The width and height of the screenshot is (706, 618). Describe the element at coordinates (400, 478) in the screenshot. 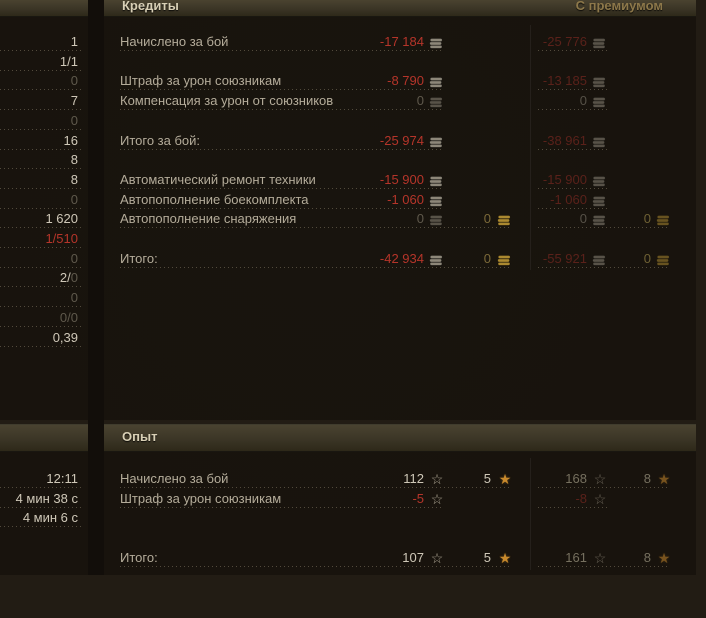

I see `exp-row-earned: Начислено за бой 112 ☆ 5 ★ 168 ☆ 8 ★` at that location.